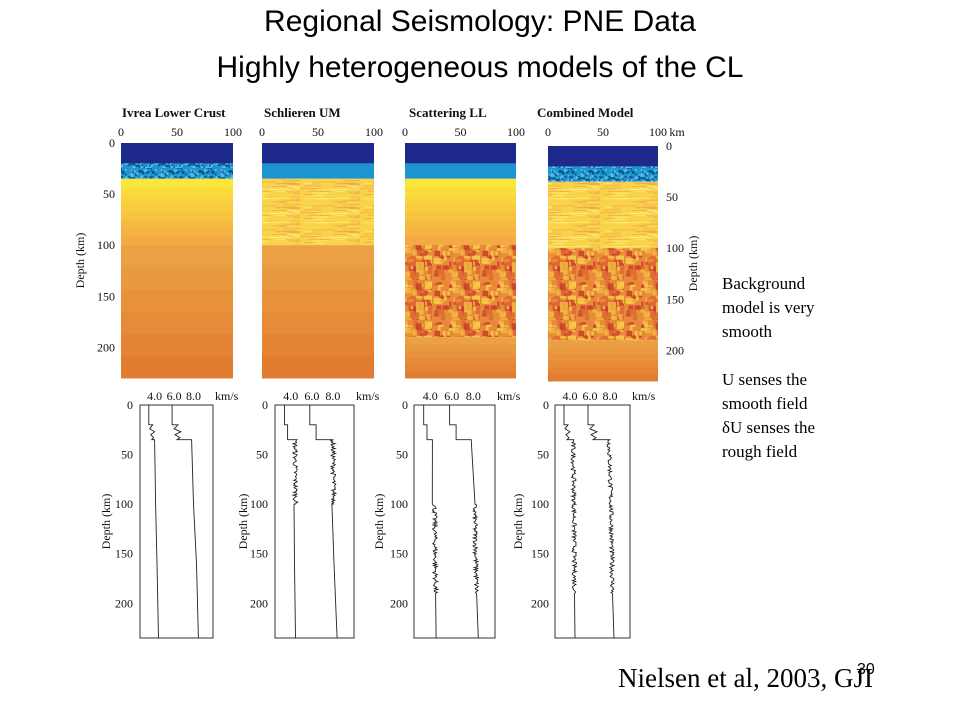  Describe the element at coordinates (332, 396) in the screenshot. I see `x-tick-label: 8.0` at that location.